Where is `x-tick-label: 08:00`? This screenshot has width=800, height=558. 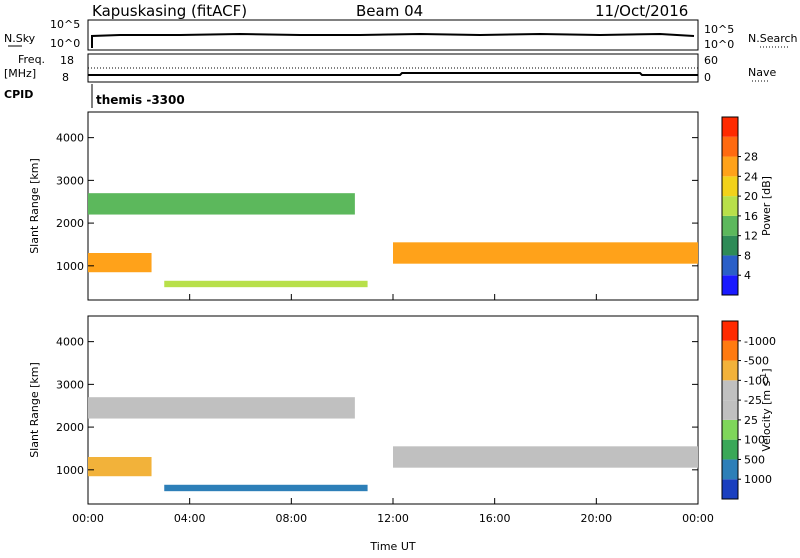
x-tick-label: 08:00 is located at coordinates (291, 518).